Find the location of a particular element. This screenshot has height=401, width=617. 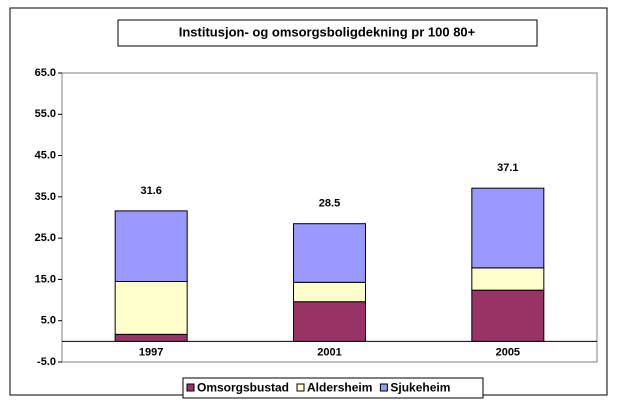

x-tick-label: 2005 is located at coordinates (508, 352).